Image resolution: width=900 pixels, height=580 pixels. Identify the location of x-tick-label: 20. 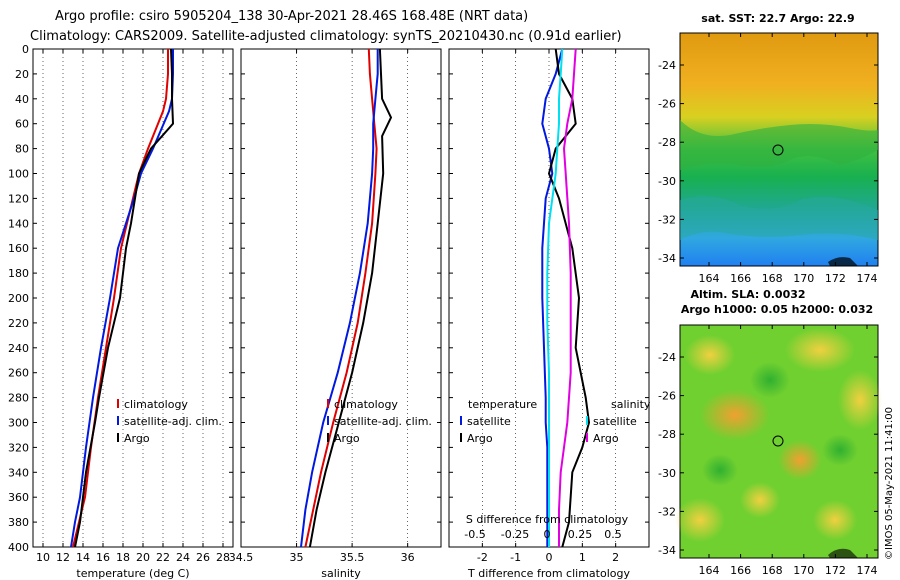
(143, 557).